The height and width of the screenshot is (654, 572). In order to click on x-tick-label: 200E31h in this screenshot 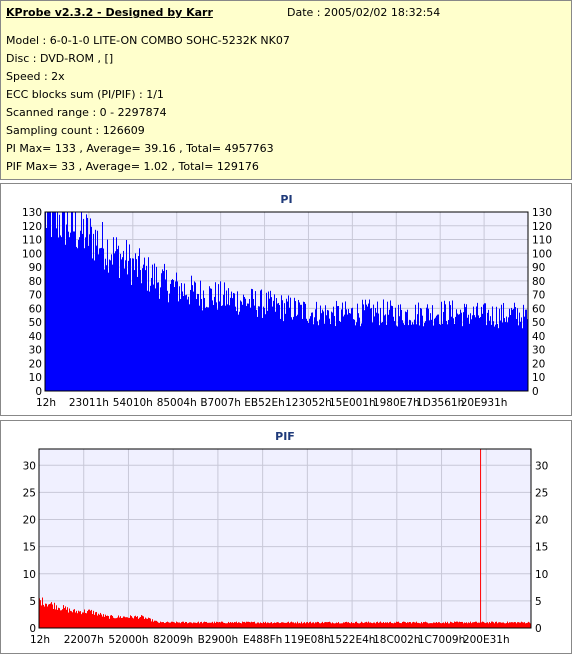, I will do `click(486, 640)`.